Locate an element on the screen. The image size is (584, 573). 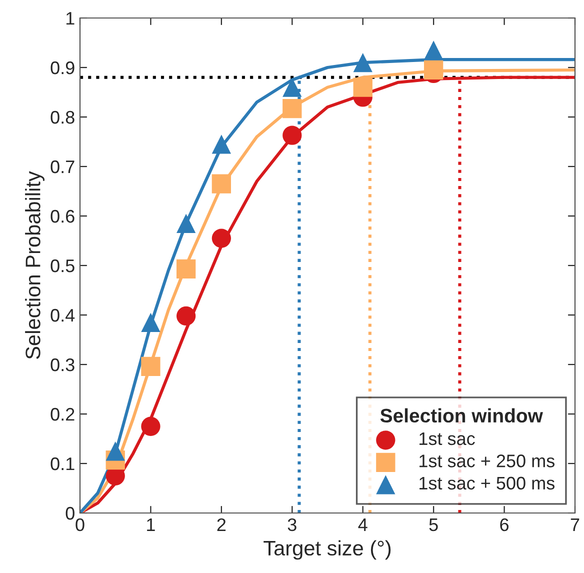
y-tick-label: 0.6 is located at coordinates (62, 216).